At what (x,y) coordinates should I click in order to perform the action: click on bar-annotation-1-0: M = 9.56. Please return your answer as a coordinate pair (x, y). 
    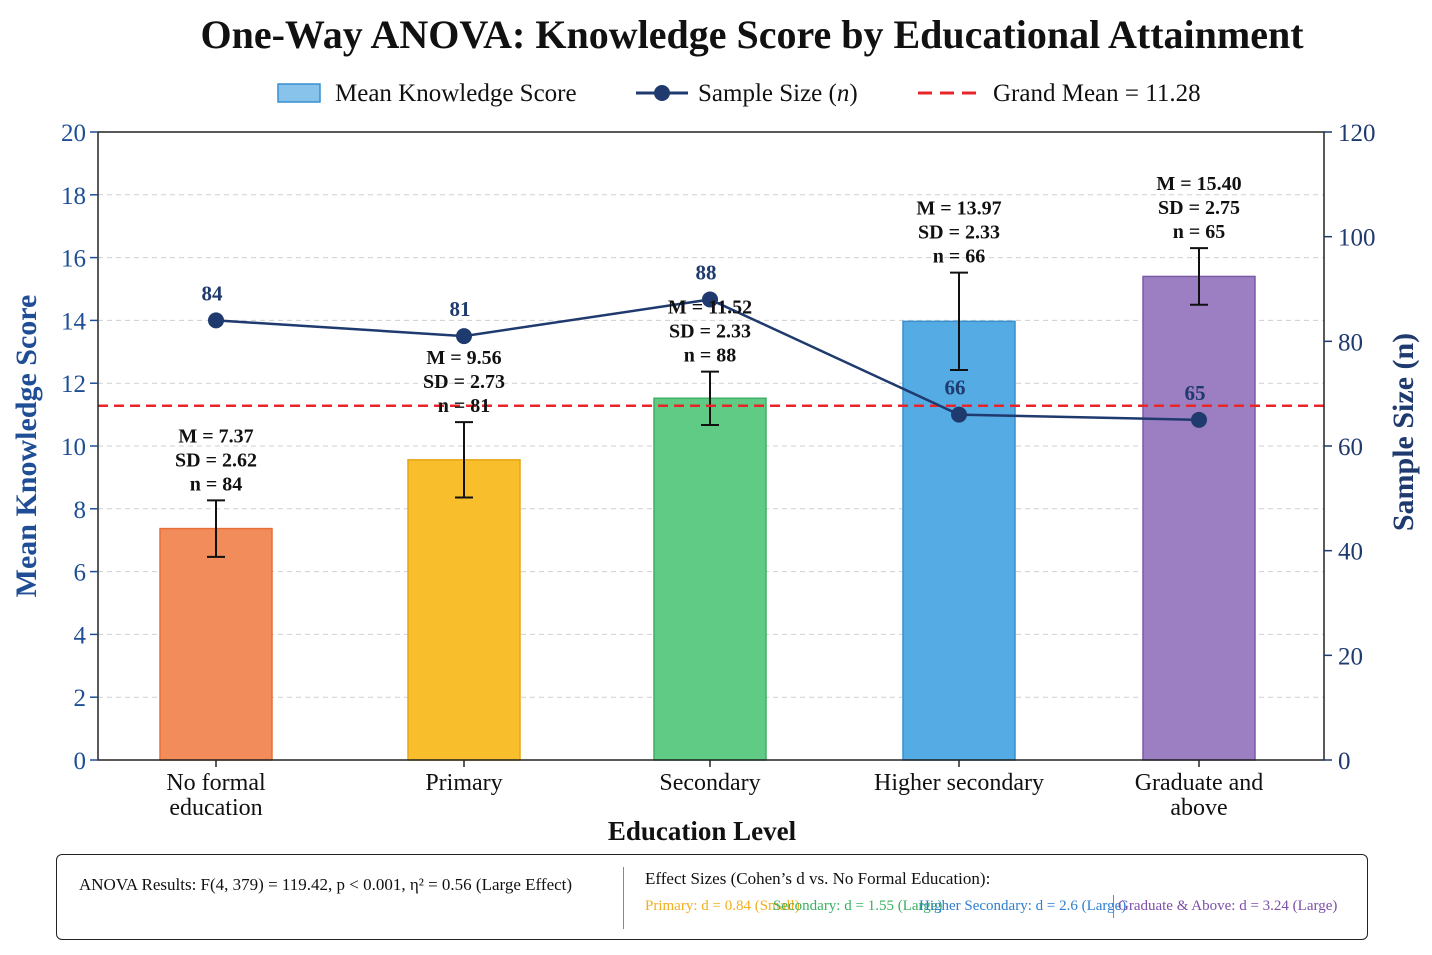
    Looking at the image, I should click on (463, 358).